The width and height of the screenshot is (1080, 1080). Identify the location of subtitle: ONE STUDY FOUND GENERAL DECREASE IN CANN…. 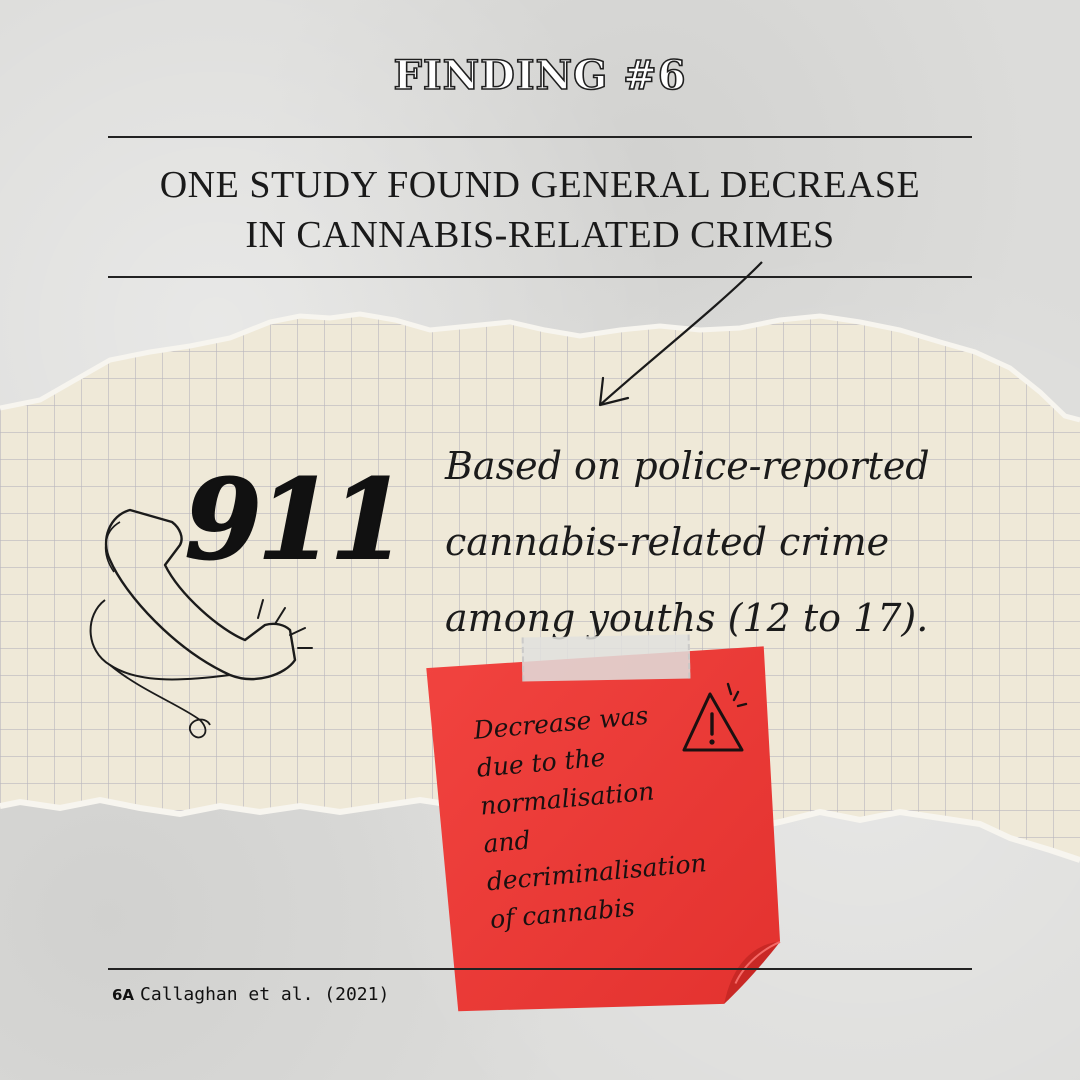
(540, 210).